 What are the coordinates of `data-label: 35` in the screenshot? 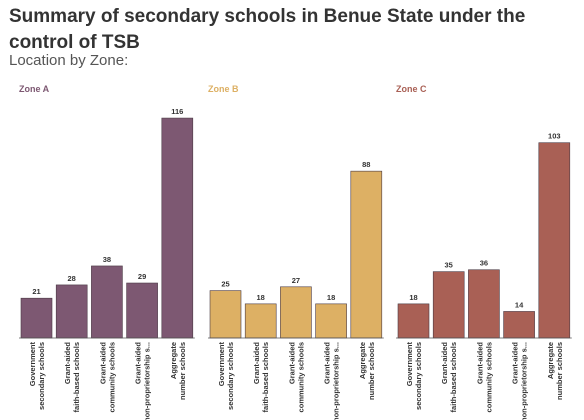 It's located at (449, 265).